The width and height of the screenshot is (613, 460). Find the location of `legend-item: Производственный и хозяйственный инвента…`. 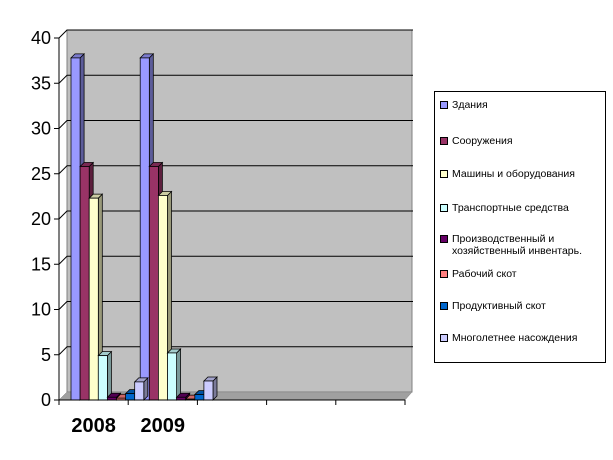

legend-item: Производственный и хозяйственный инвента… is located at coordinates (521, 245).